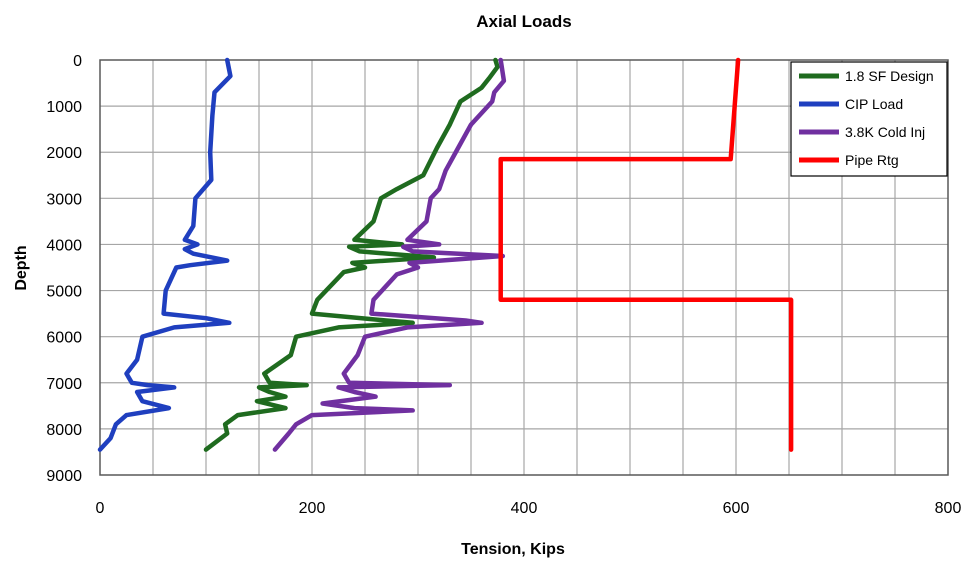 The image size is (980, 569). Describe the element at coordinates (523, 21) in the screenshot. I see `chart-title: Axial Loads` at that location.